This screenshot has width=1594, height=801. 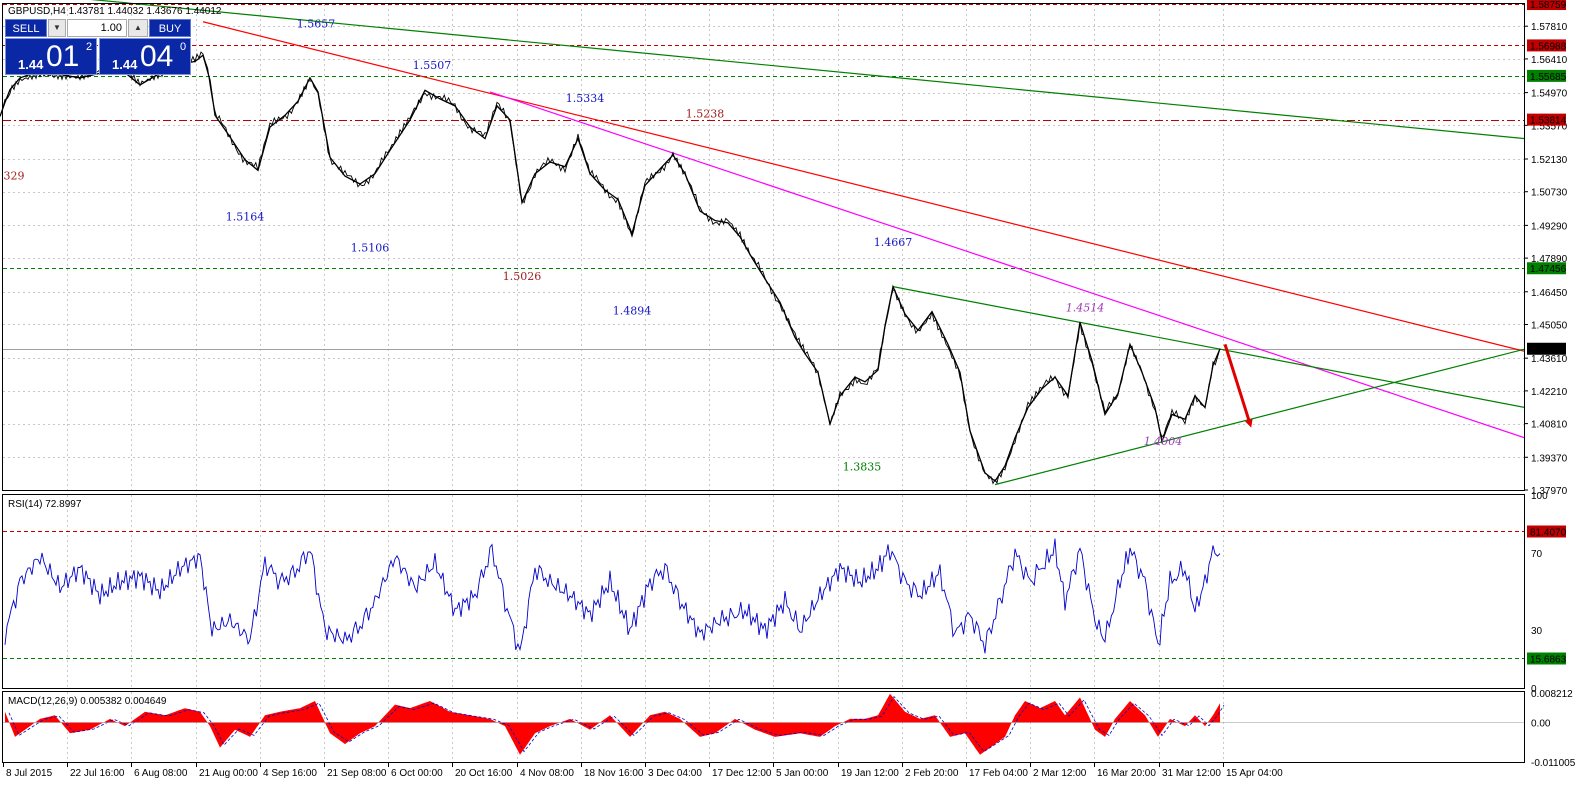 I want to click on price-tick-label: 1.53570, so click(x=1549, y=126).